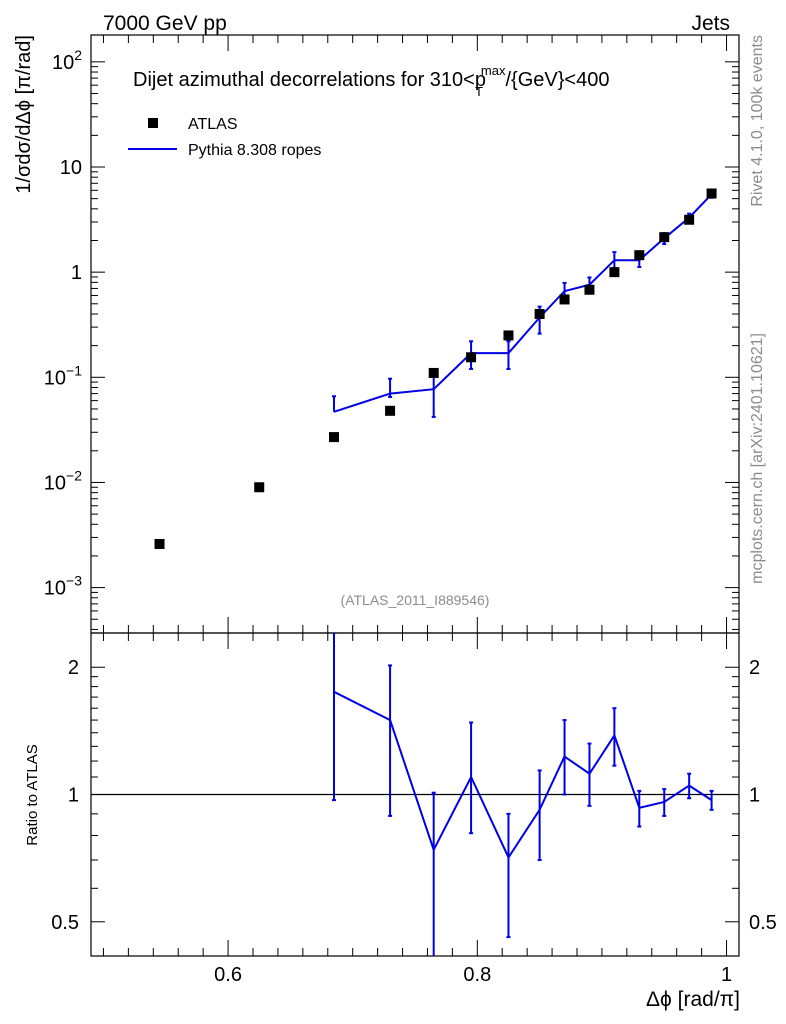 The height and width of the screenshot is (1024, 786). Describe the element at coordinates (32, 794) in the screenshot. I see `ratio-y-axis-label: Ratio to ATLAS` at that location.